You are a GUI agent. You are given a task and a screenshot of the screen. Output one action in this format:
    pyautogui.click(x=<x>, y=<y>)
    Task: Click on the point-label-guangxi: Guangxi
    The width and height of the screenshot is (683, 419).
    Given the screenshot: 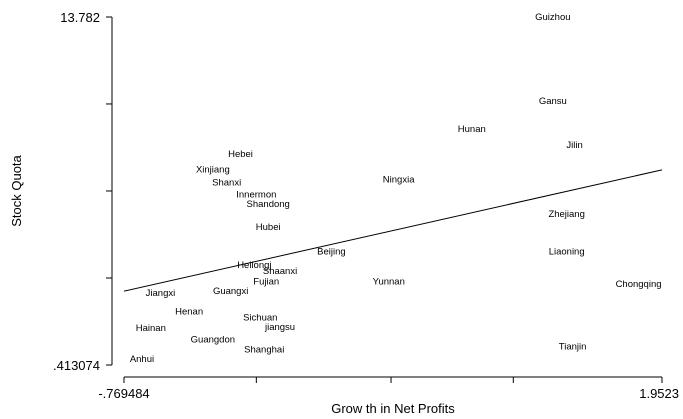 What is the action you would take?
    pyautogui.click(x=230, y=291)
    